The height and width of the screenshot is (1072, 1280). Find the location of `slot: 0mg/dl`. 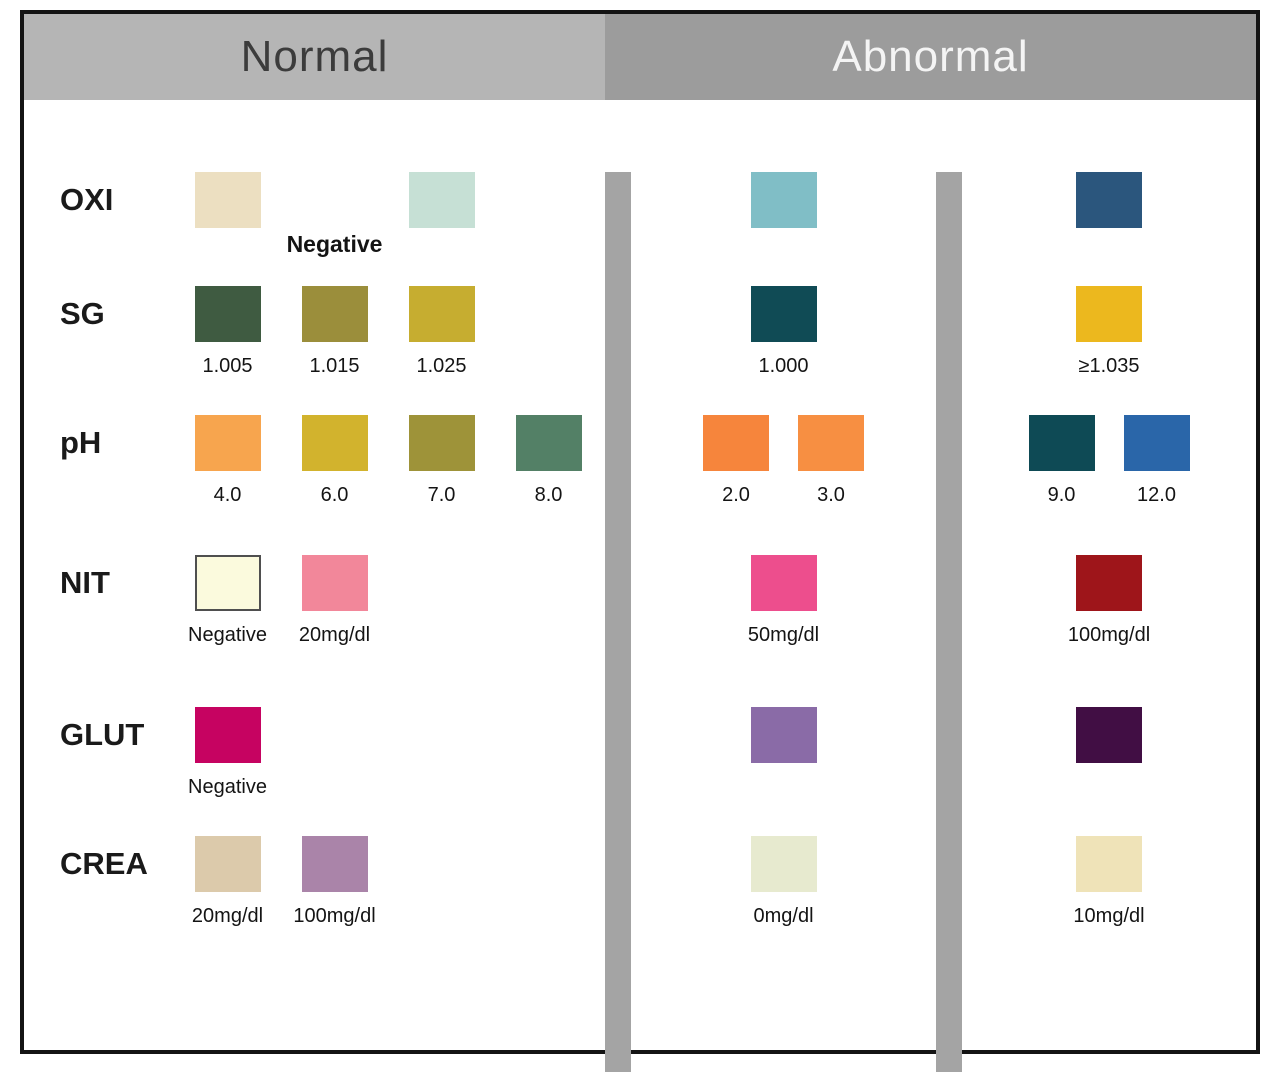

slot: 0mg/dl is located at coordinates (783, 882).